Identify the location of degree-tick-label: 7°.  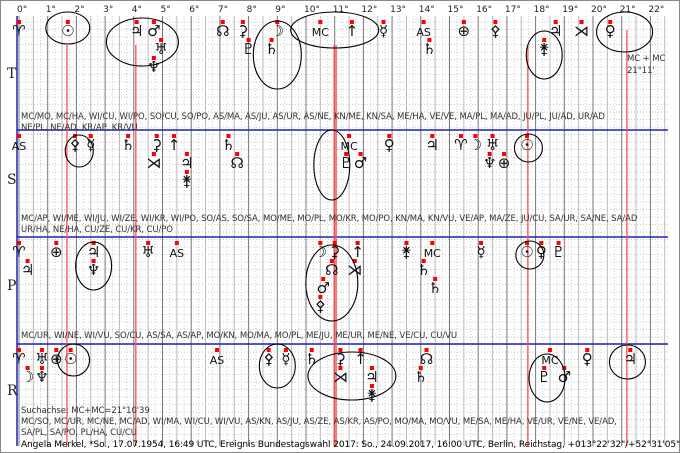
(223, 10).